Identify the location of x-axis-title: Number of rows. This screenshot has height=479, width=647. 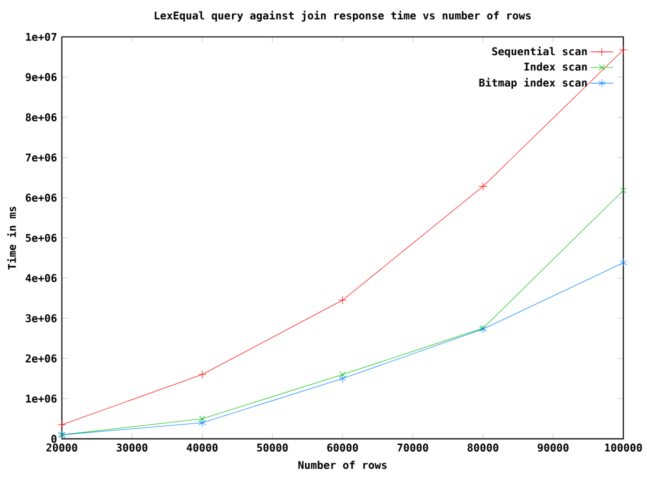
(342, 465).